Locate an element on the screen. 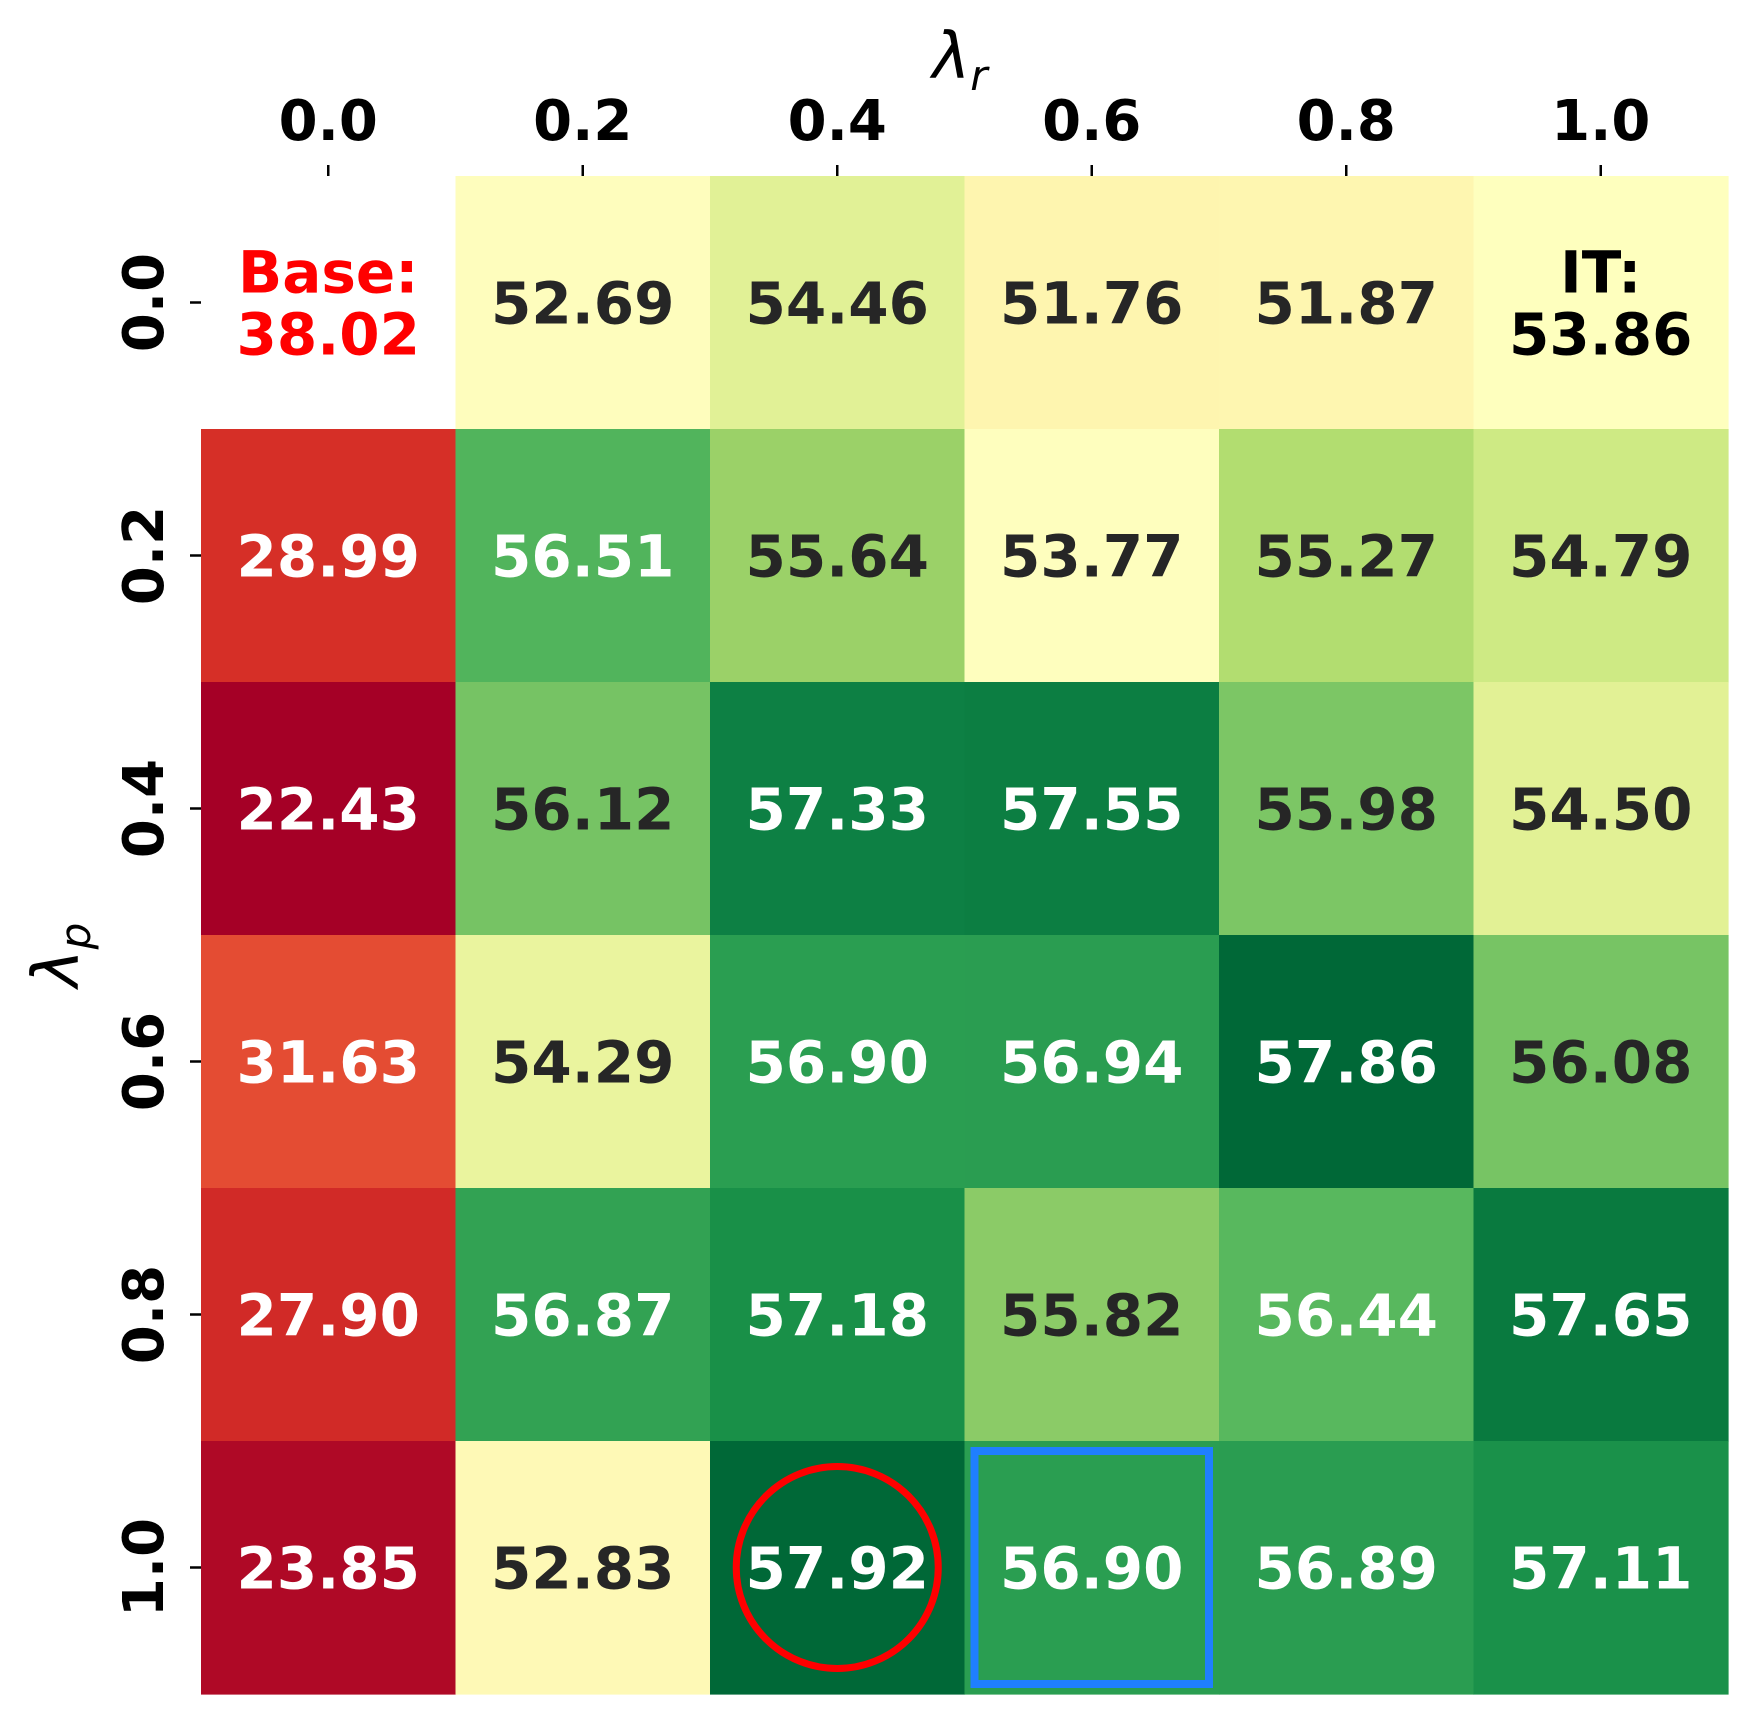  y-tick-label-2: 0.4 is located at coordinates (144, 808).